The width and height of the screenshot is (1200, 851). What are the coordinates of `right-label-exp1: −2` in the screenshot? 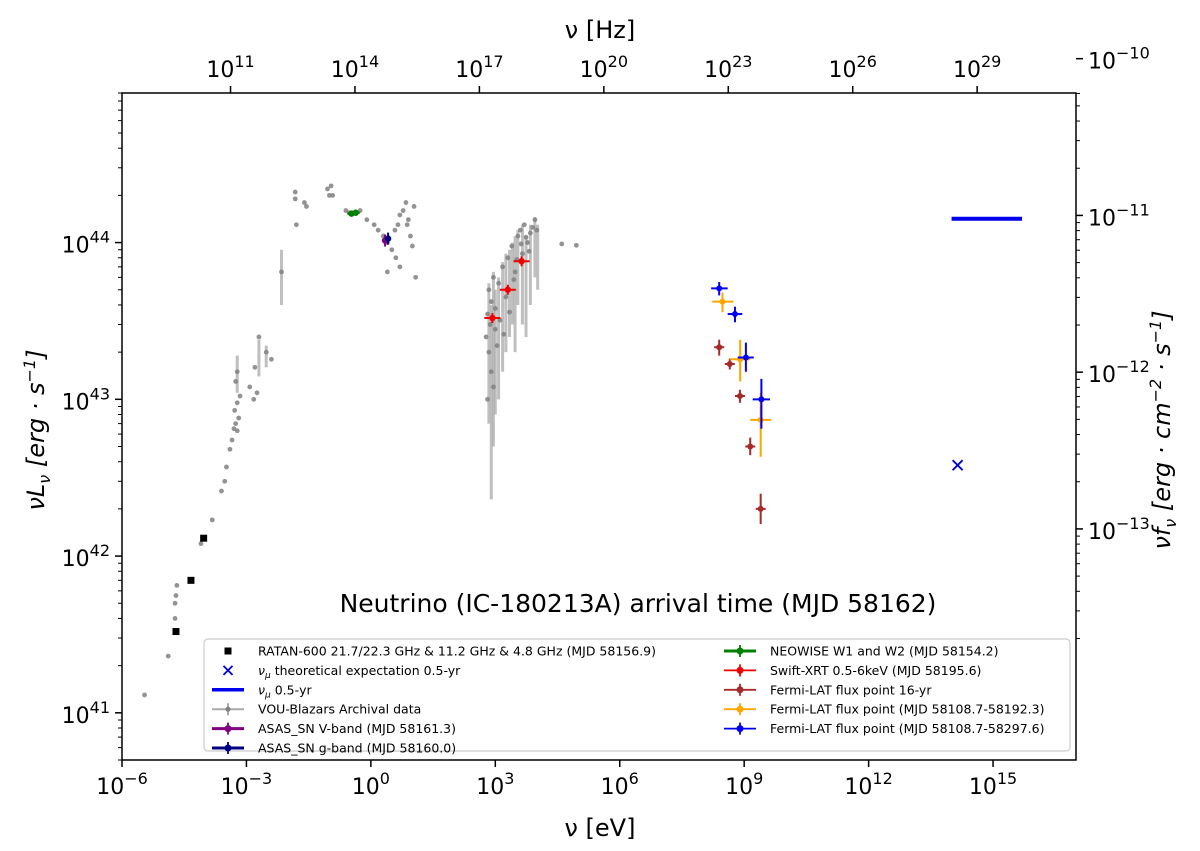 It's located at (1155, 391).